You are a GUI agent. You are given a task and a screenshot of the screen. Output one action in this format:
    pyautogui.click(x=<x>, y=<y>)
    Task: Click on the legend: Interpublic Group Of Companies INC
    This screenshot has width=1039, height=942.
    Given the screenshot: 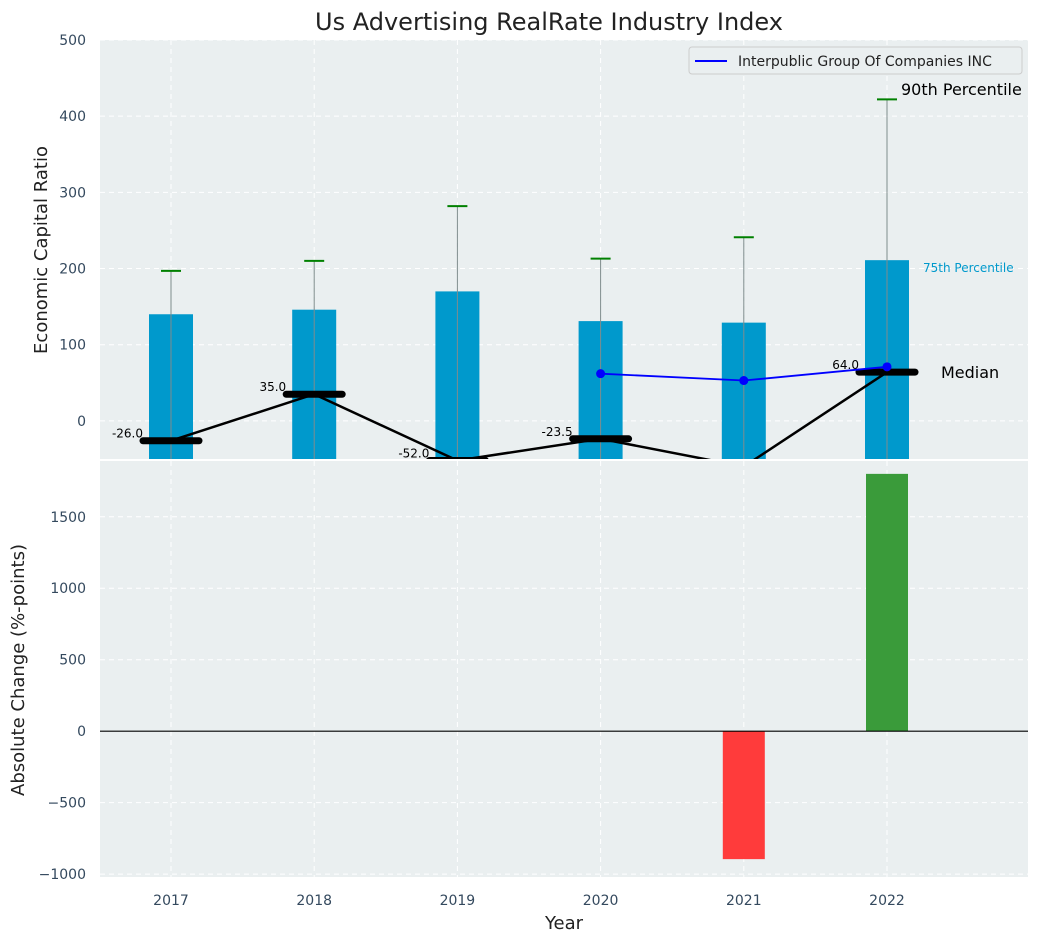 What is the action you would take?
    pyautogui.click(x=855, y=60)
    